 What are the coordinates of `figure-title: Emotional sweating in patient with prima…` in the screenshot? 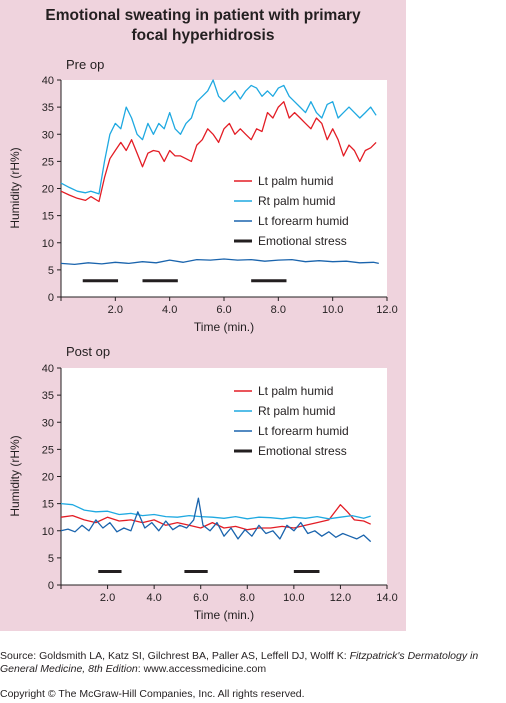 It's located at (203, 26).